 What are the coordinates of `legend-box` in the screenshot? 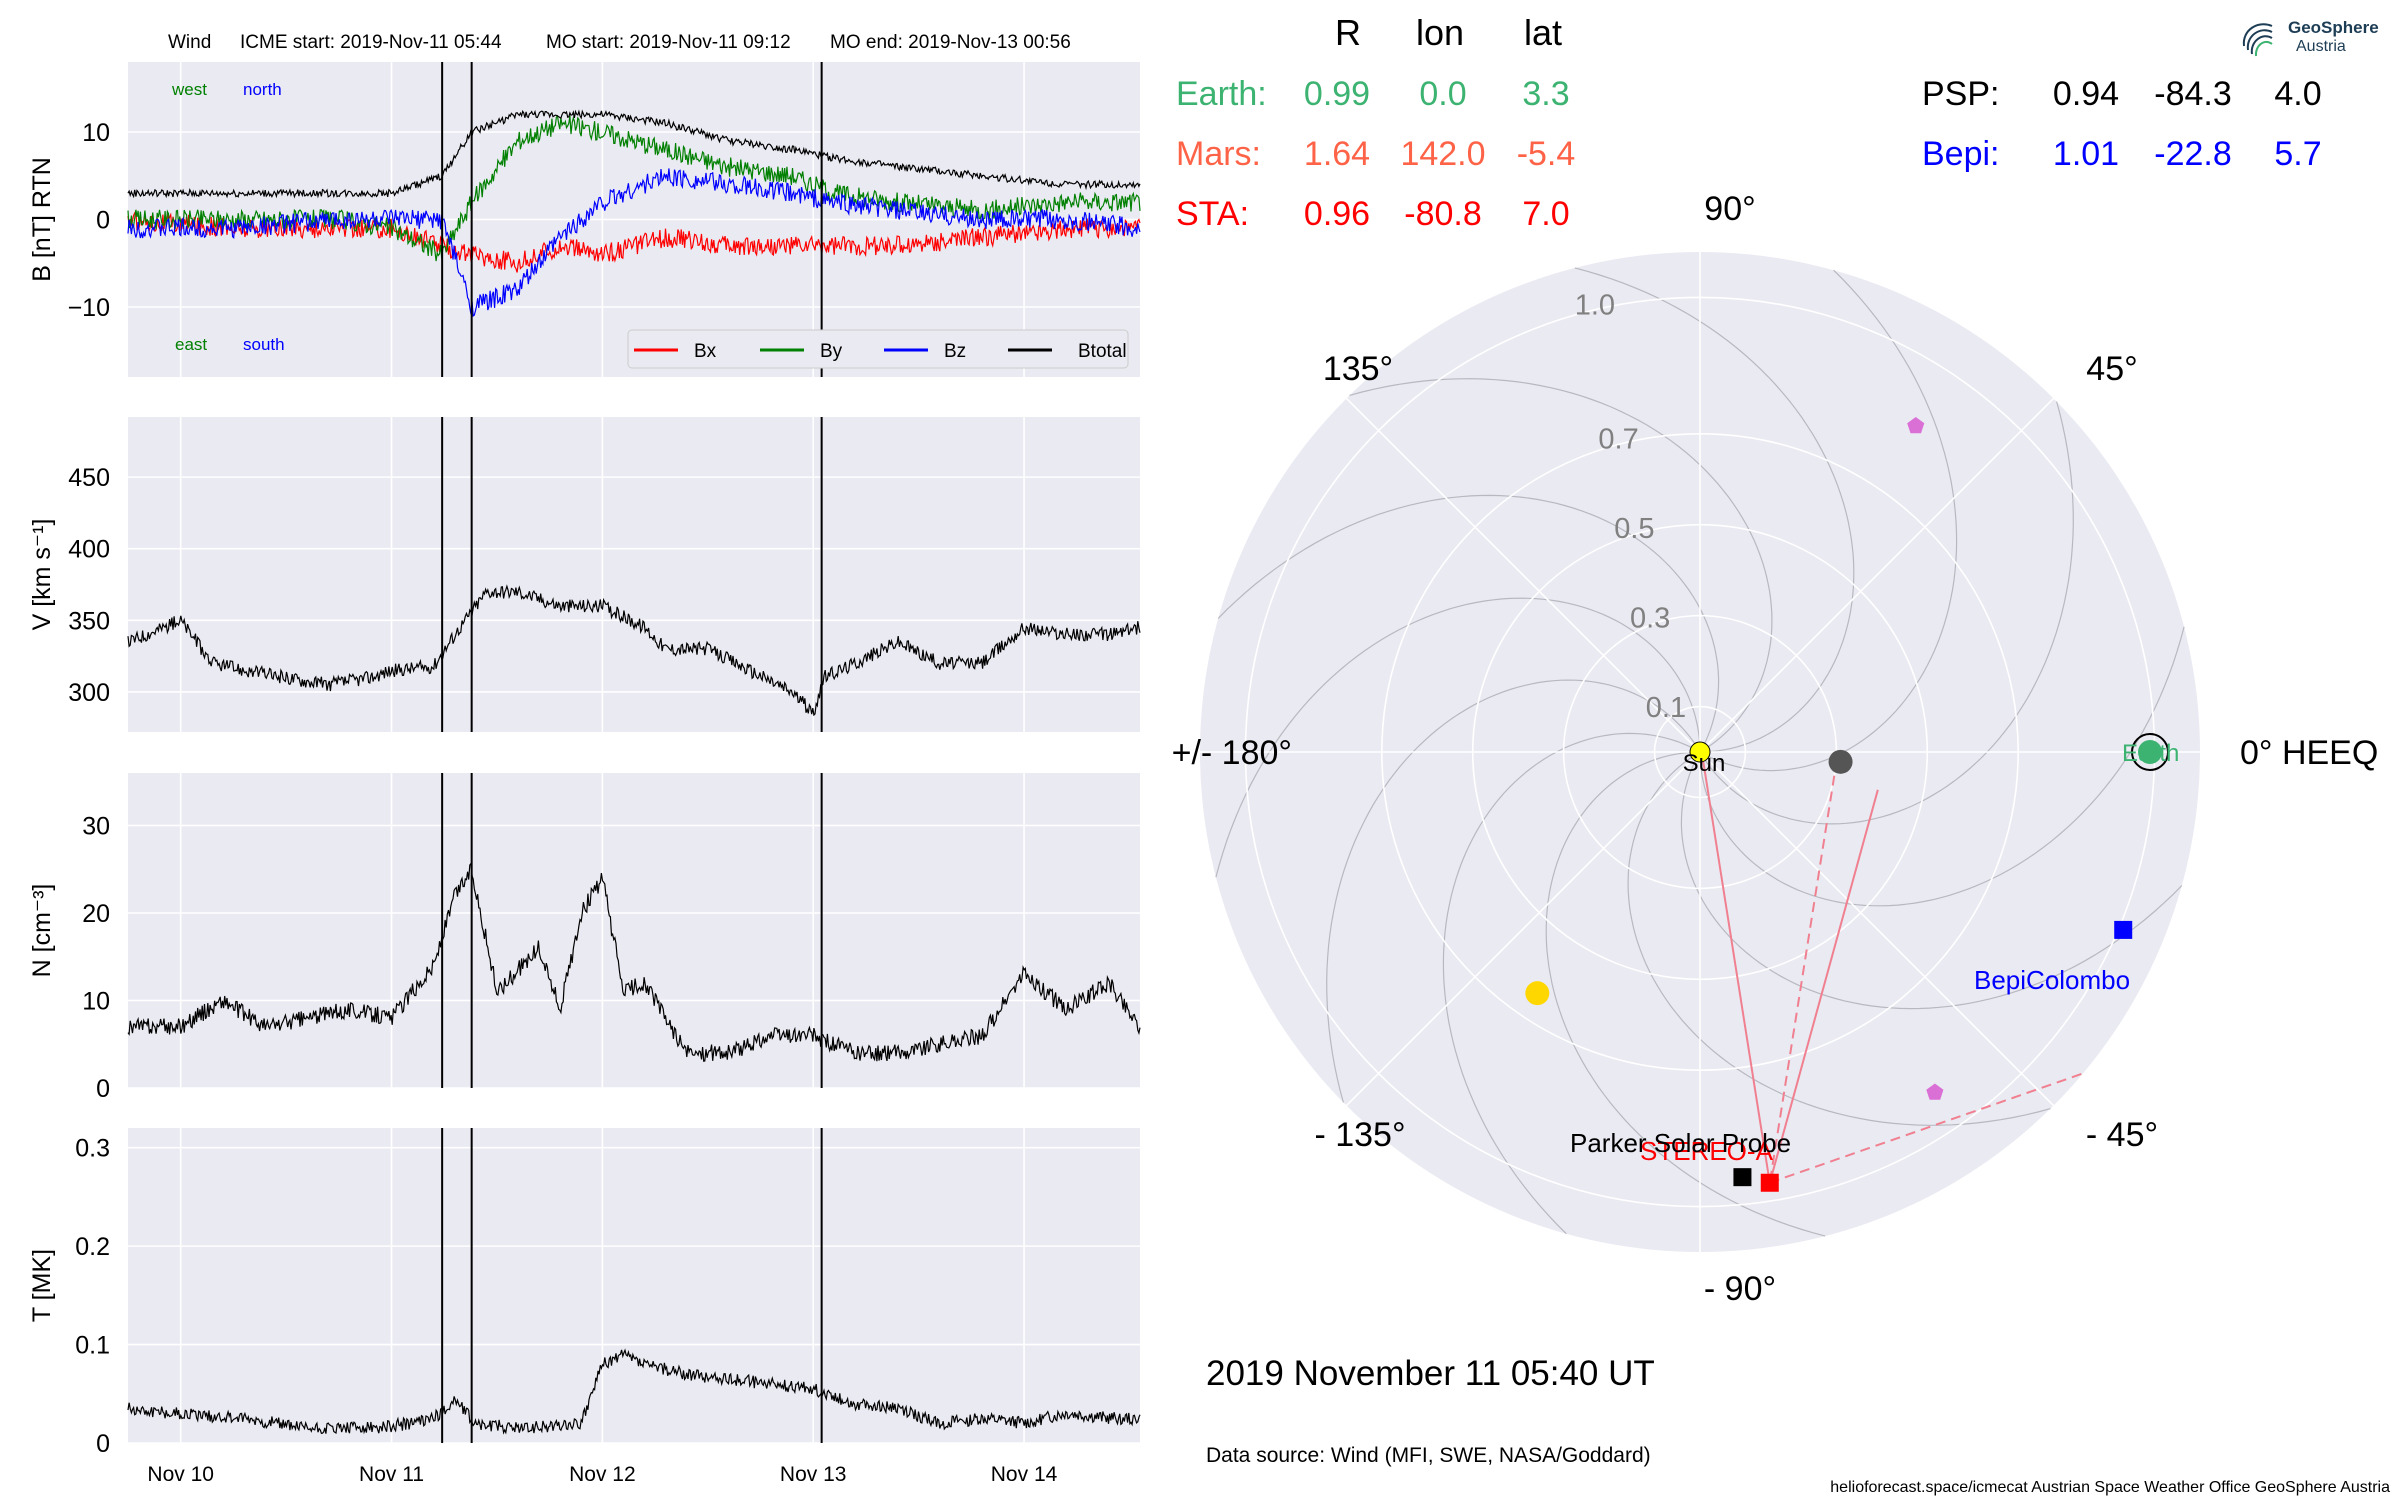 It's located at (878, 349).